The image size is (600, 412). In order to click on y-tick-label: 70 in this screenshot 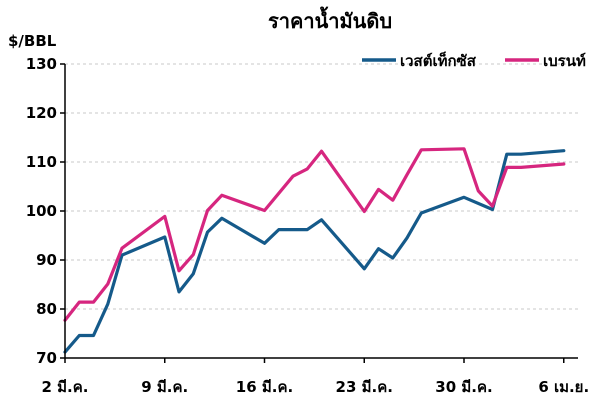, I will do `click(46, 358)`.